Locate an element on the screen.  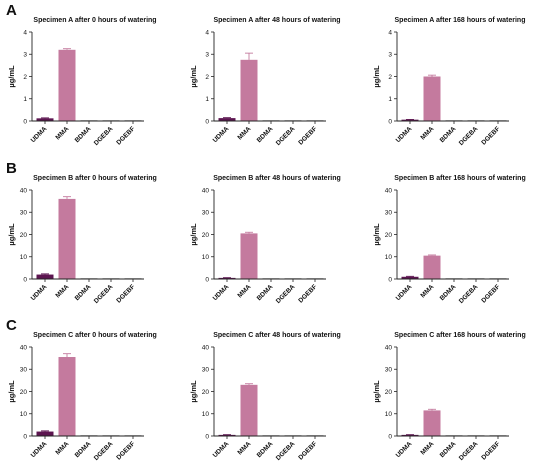
row-label-c: C is located at coordinates (11, 325).